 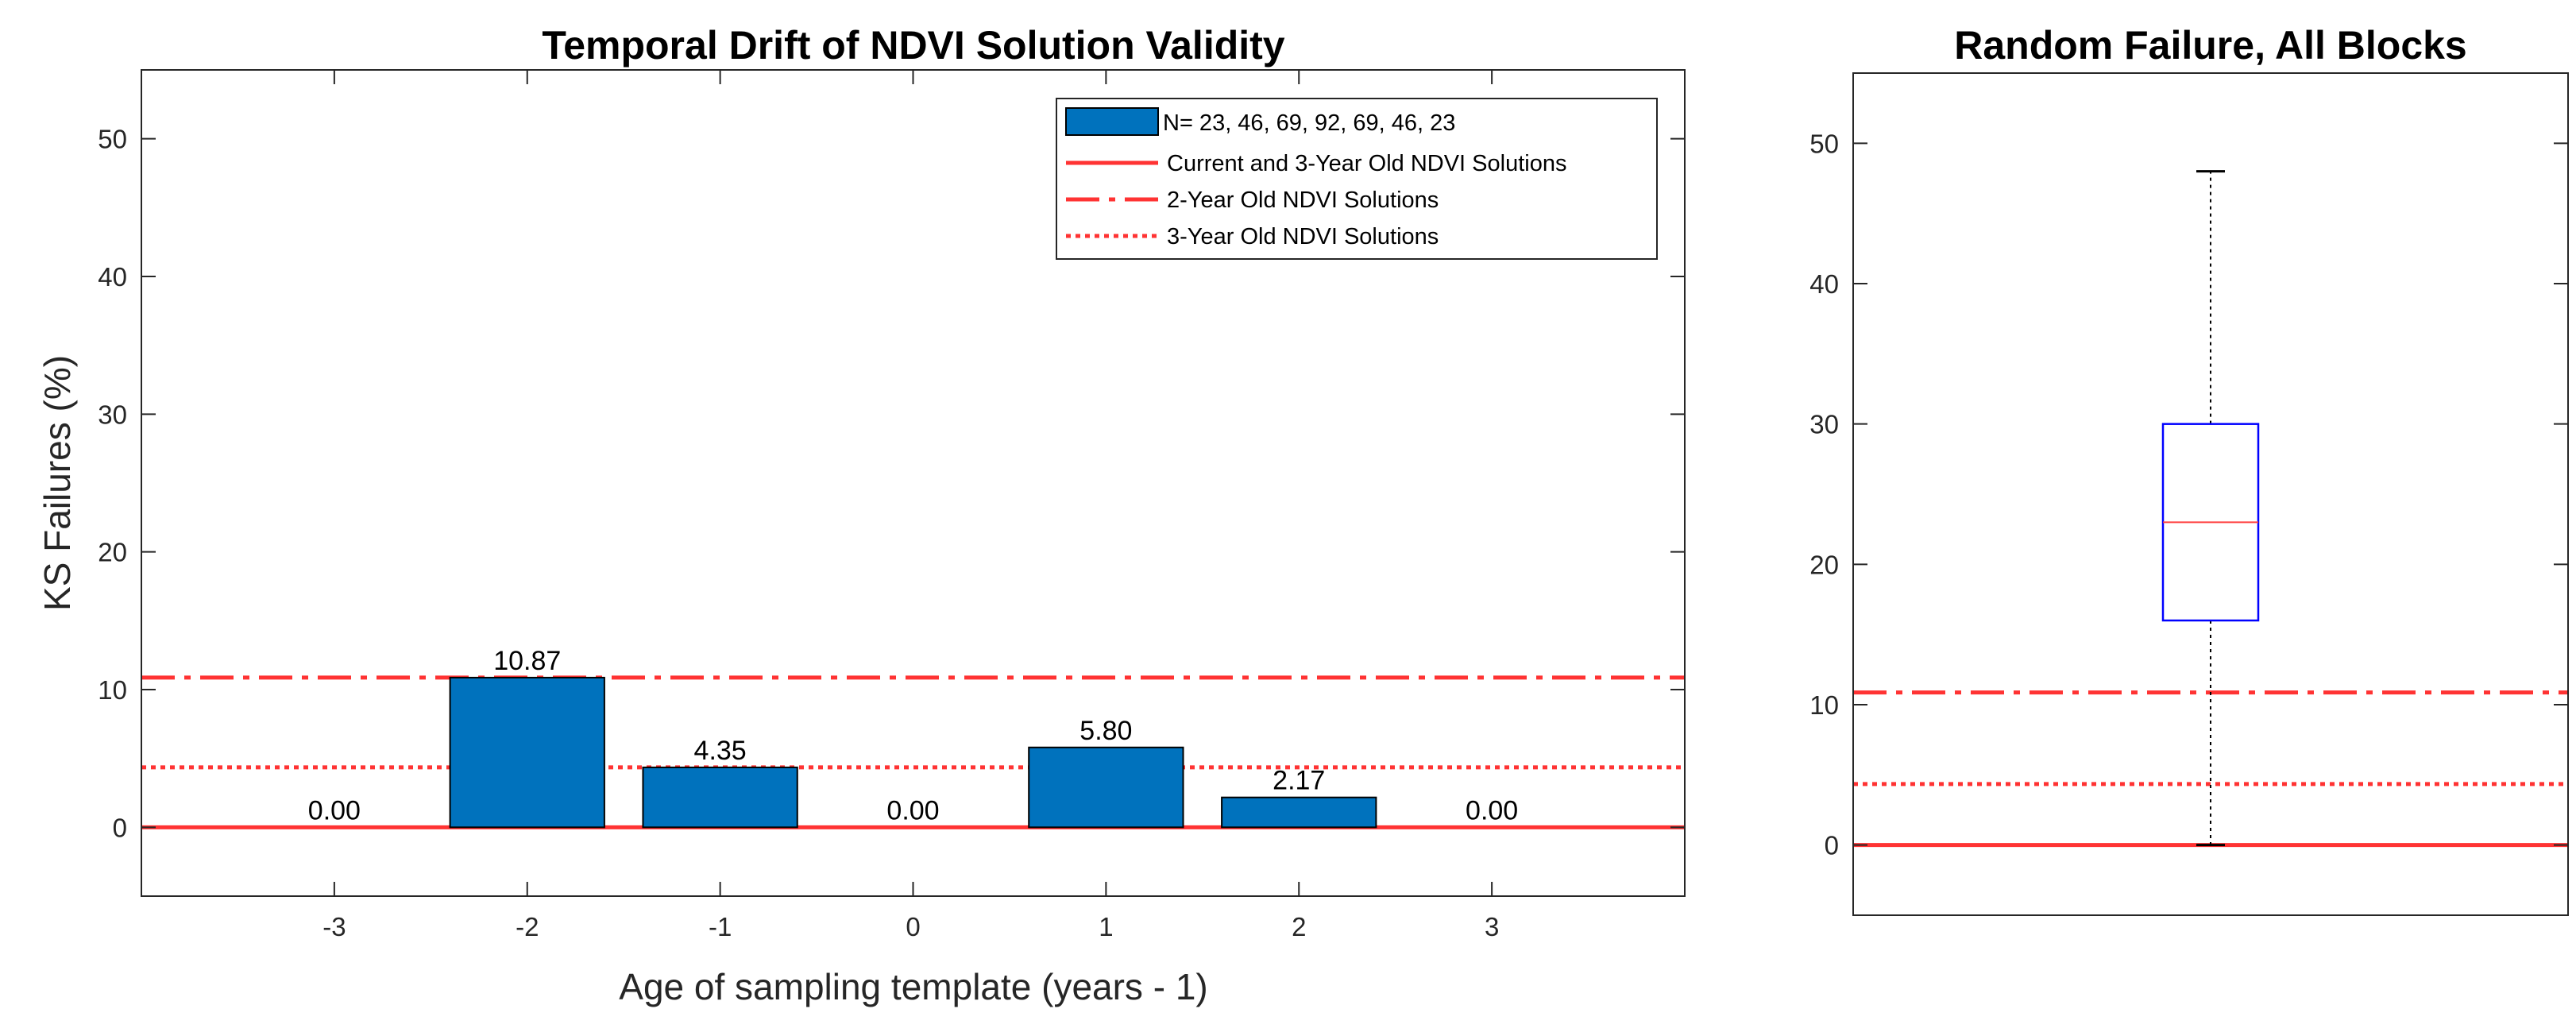 I want to click on reference-lines, so click(x=913, y=752).